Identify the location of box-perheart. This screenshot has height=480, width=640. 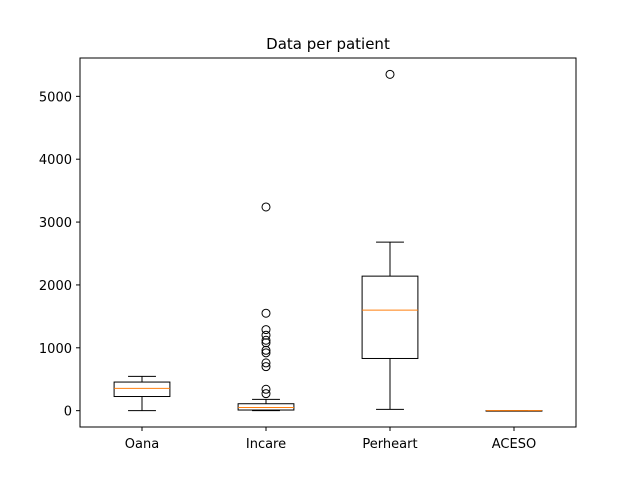
(390, 239).